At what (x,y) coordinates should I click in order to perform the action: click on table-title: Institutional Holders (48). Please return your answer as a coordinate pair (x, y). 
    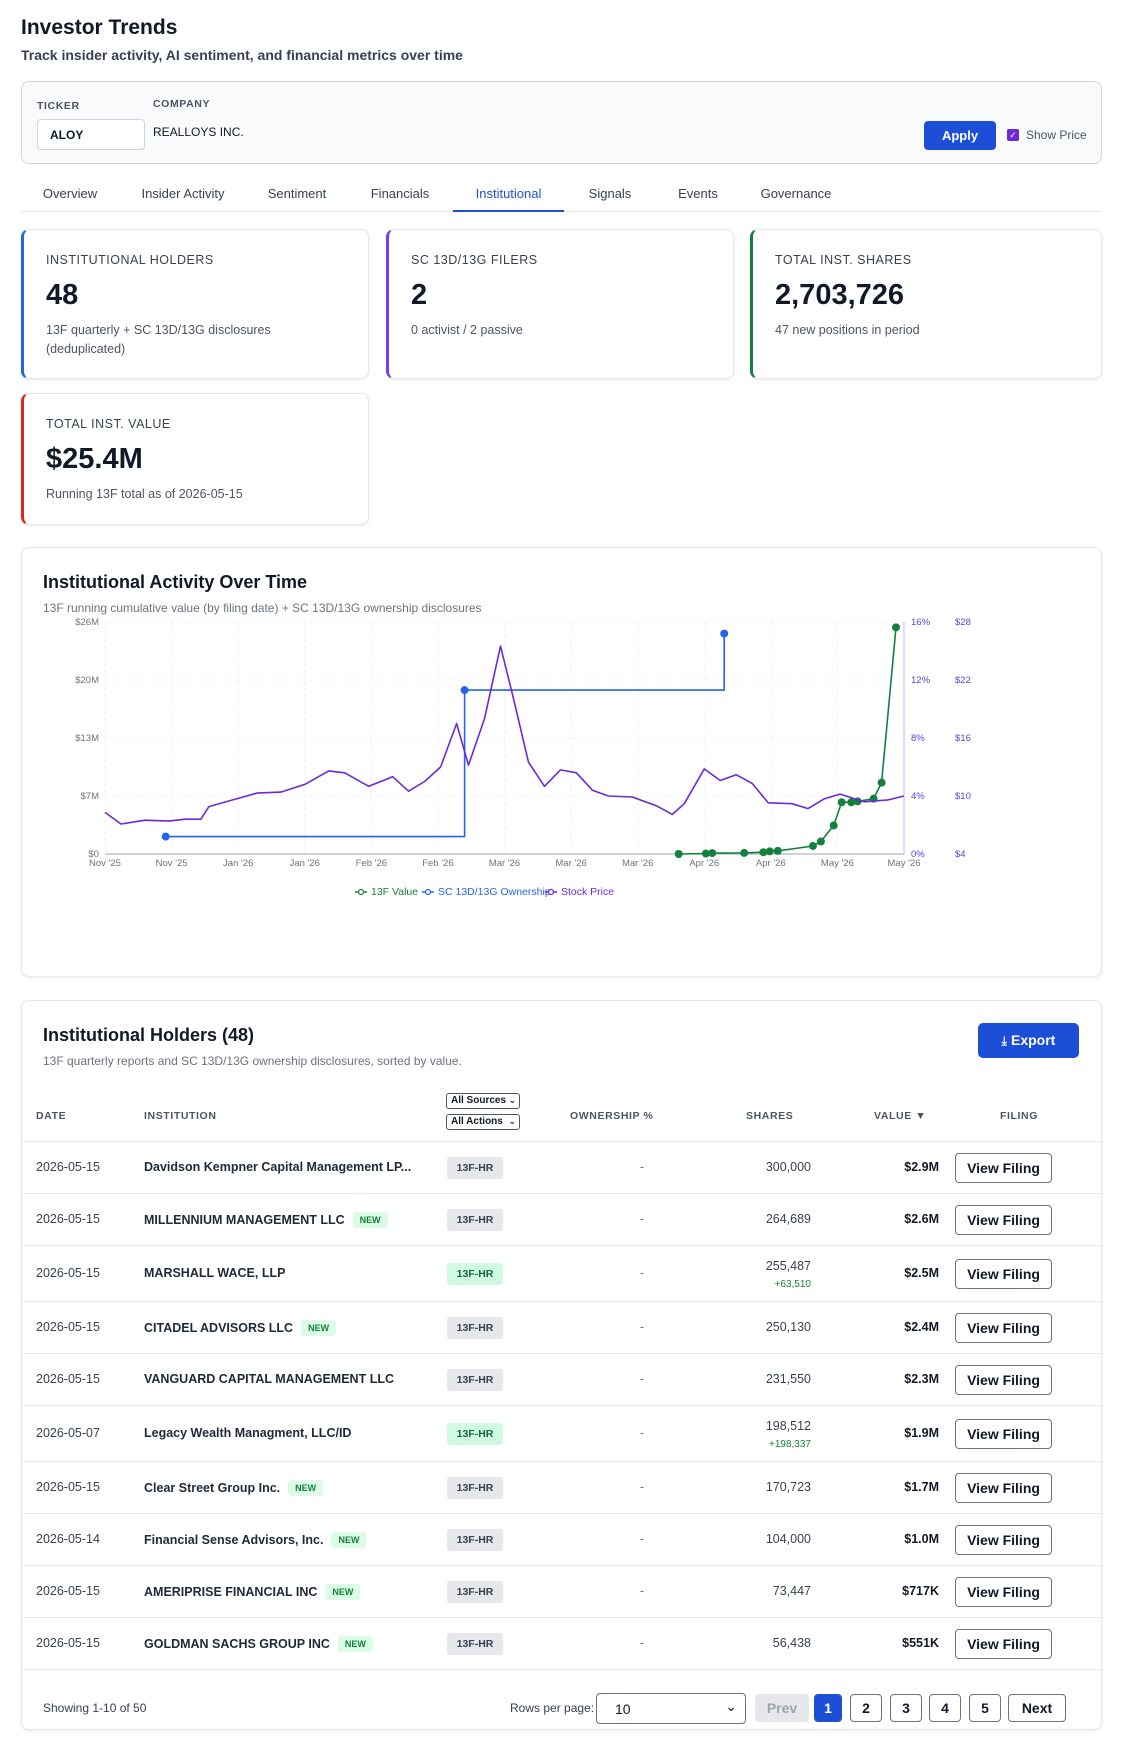
    Looking at the image, I should click on (149, 1035).